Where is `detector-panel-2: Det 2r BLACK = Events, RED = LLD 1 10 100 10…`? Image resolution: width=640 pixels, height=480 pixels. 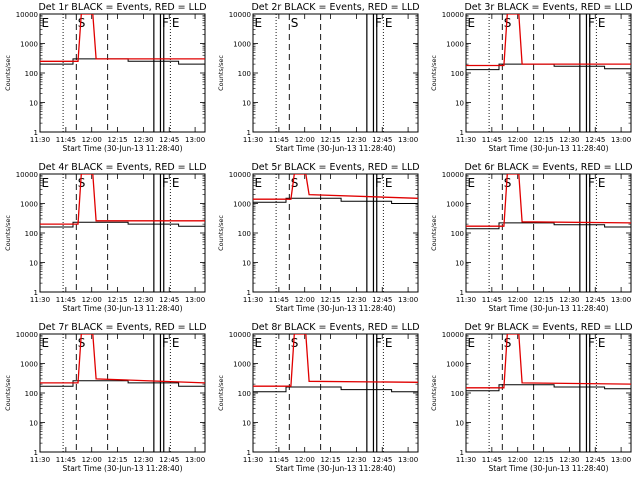
detector-panel-2: Det 2r BLACK = Events, RED = LLD 1 10 100 10… is located at coordinates (318, 77).